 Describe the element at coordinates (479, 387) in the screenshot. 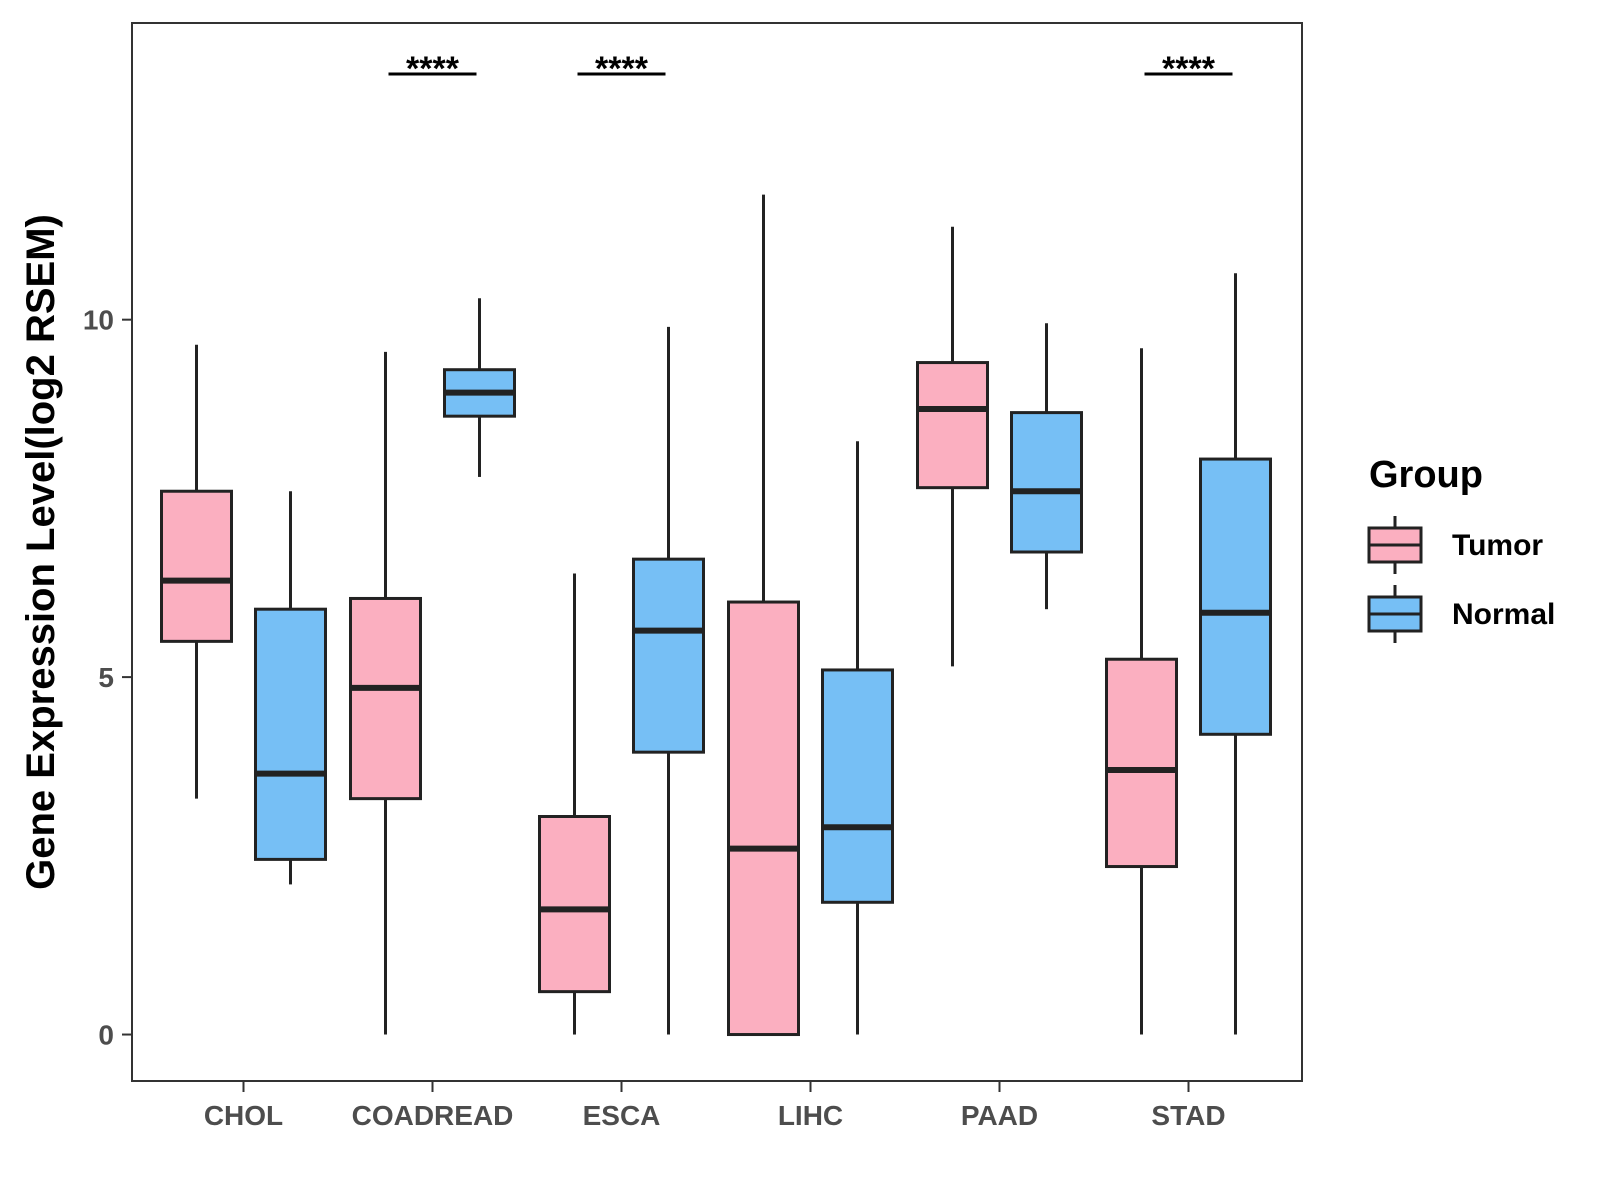

I see `normal-box-coadread` at that location.